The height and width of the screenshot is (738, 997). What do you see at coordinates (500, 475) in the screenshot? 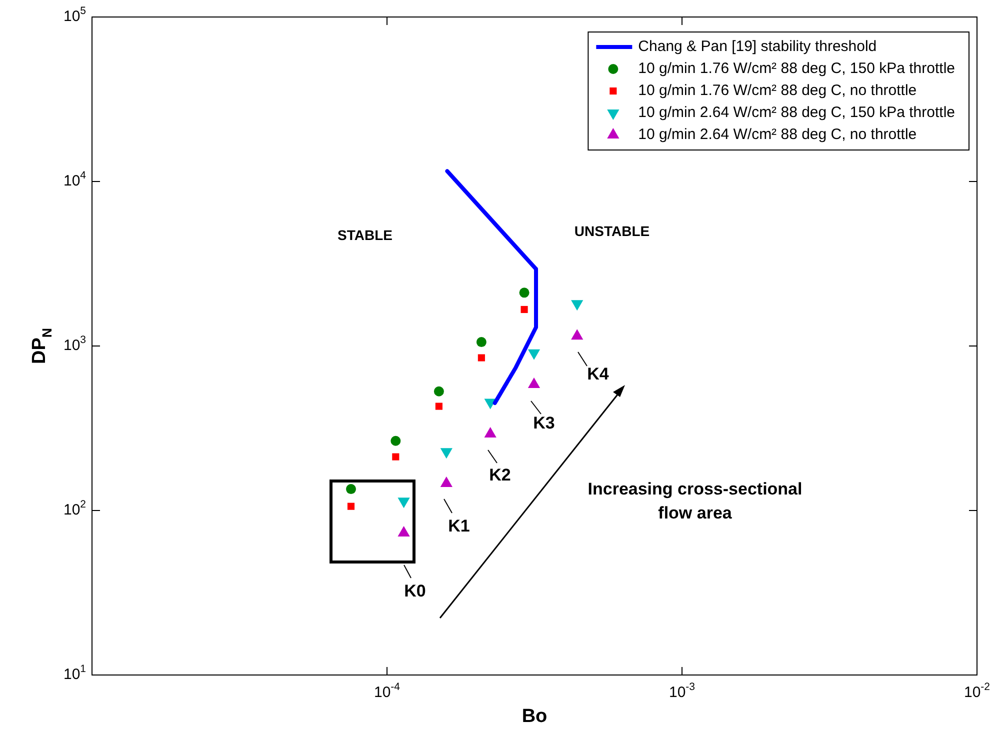
I see `annotation: K2` at bounding box center [500, 475].